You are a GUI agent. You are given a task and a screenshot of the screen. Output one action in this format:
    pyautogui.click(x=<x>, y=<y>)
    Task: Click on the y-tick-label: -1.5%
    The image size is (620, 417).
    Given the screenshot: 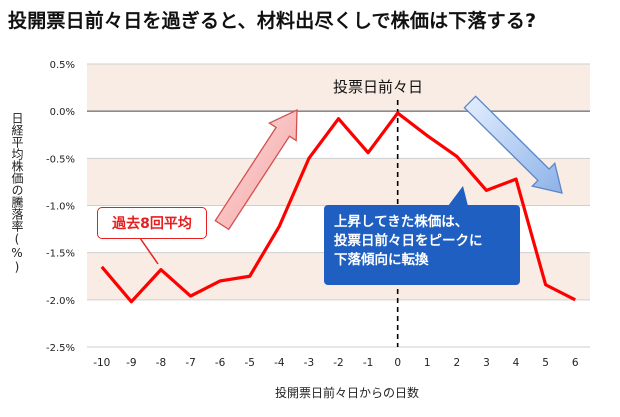 What is the action you would take?
    pyautogui.click(x=60, y=254)
    